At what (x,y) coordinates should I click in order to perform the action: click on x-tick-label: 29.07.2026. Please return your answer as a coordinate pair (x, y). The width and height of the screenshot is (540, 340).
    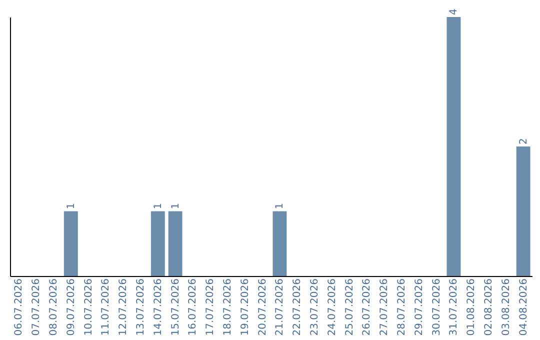
    Looking at the image, I should click on (419, 307).